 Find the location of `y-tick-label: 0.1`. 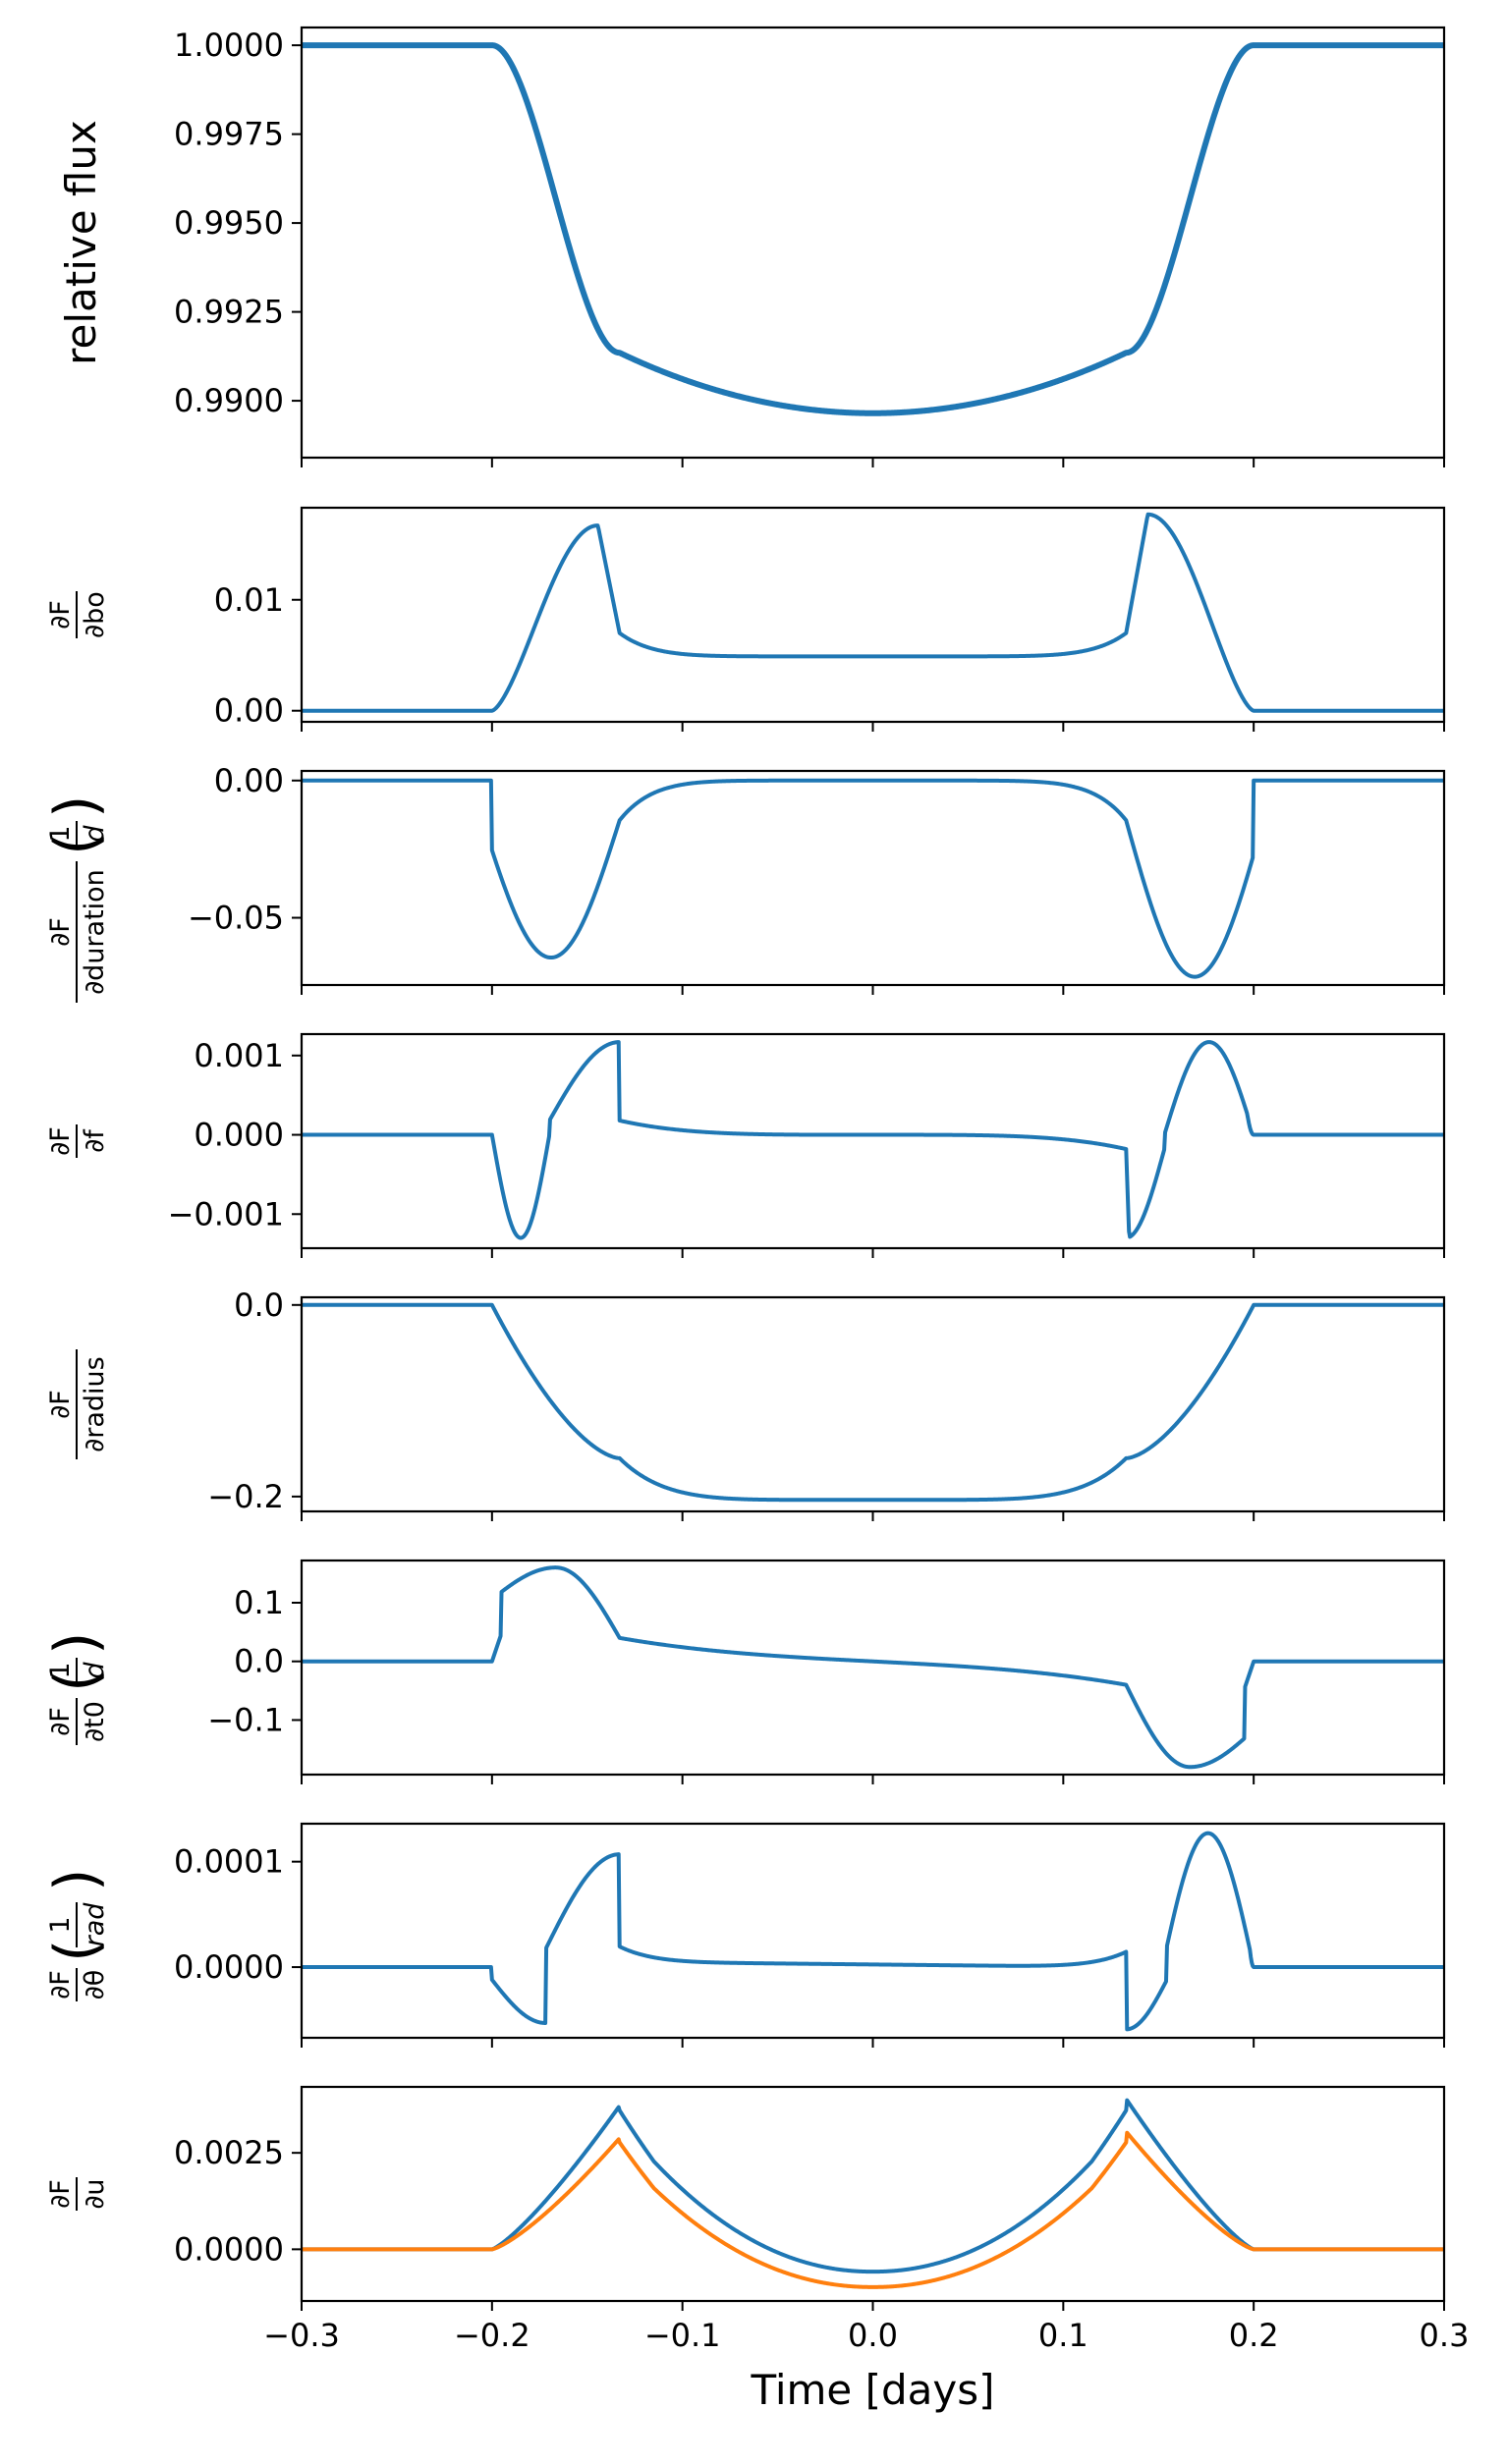

y-tick-label: 0.1 is located at coordinates (259, 1602).